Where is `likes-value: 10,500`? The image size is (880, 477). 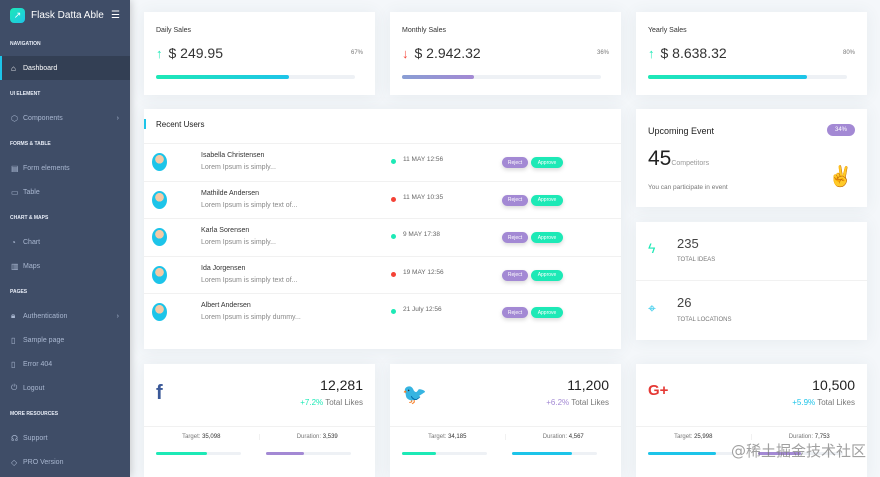
likes-value: 10,500 is located at coordinates (833, 385).